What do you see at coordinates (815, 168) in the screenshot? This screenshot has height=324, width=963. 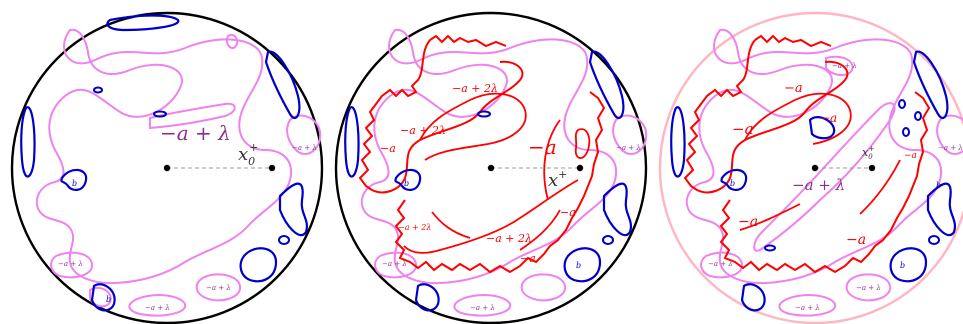 I see `panel-3-center-point` at bounding box center [815, 168].